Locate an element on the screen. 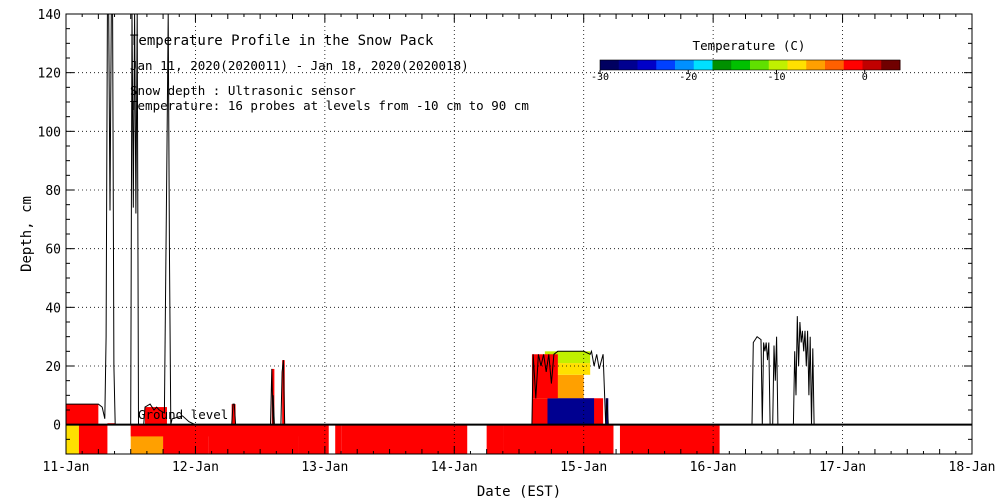  x-tick-label: 11-Jan is located at coordinates (66, 467).